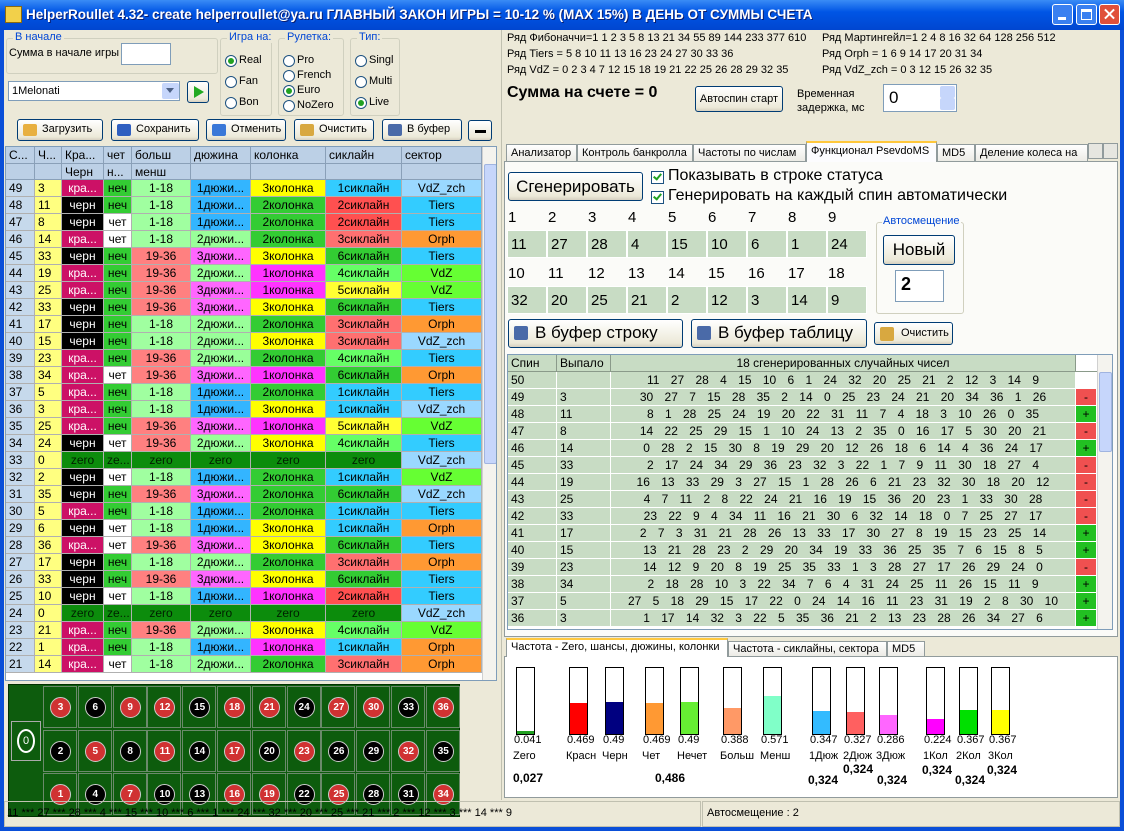 The image size is (1124, 831). What do you see at coordinates (749, 153) in the screenshot?
I see `tab: Частоты по числам` at bounding box center [749, 153].